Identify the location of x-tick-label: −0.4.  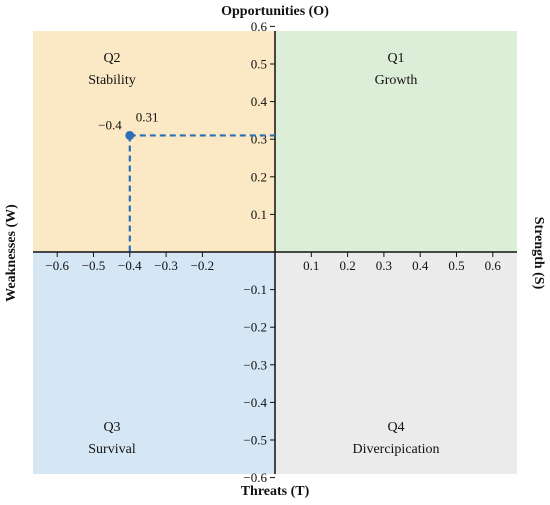
(130, 265).